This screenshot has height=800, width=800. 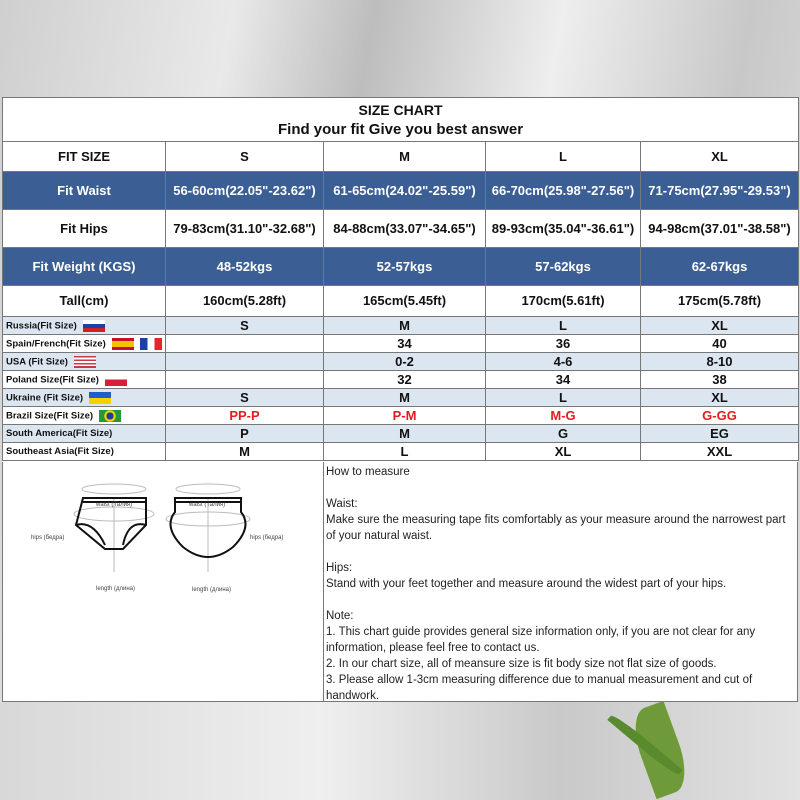 I want to click on country-row: Southeast Asia(Fit Size) M L XL XXL, so click(x=401, y=451).